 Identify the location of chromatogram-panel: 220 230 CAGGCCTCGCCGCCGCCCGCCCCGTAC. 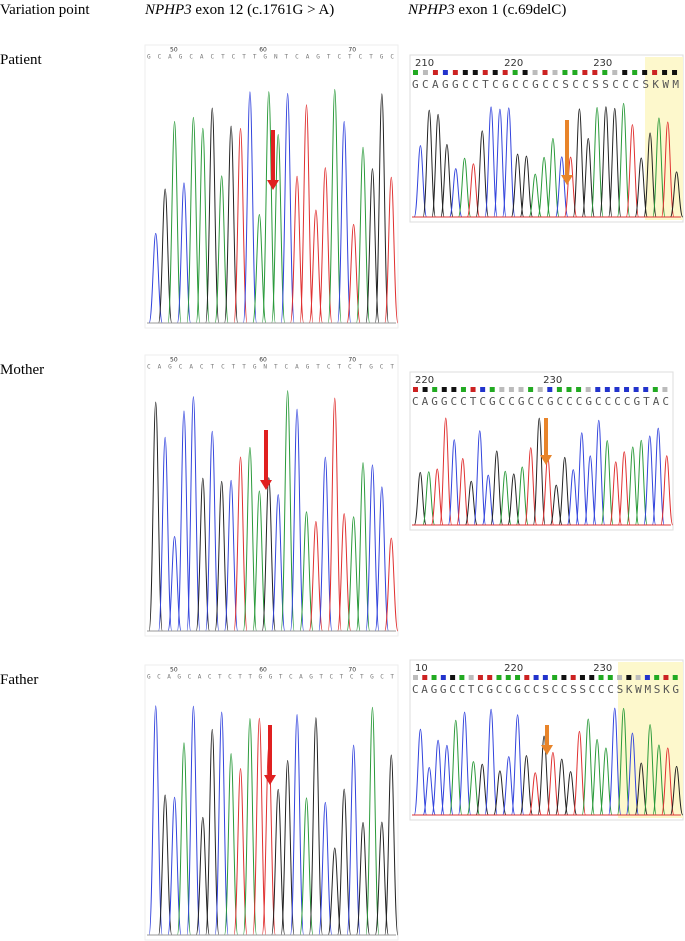
(541, 451).